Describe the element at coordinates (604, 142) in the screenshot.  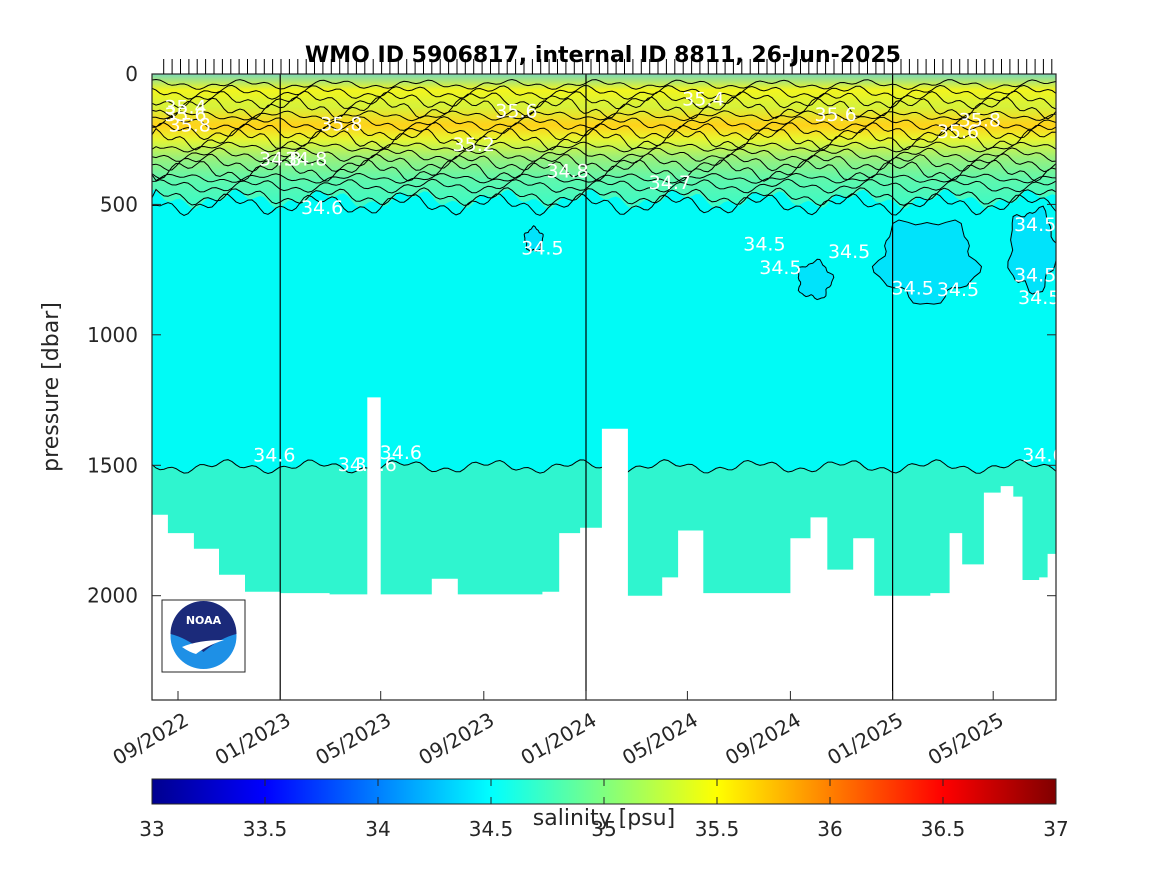
I see `upper-ocean-band` at that location.